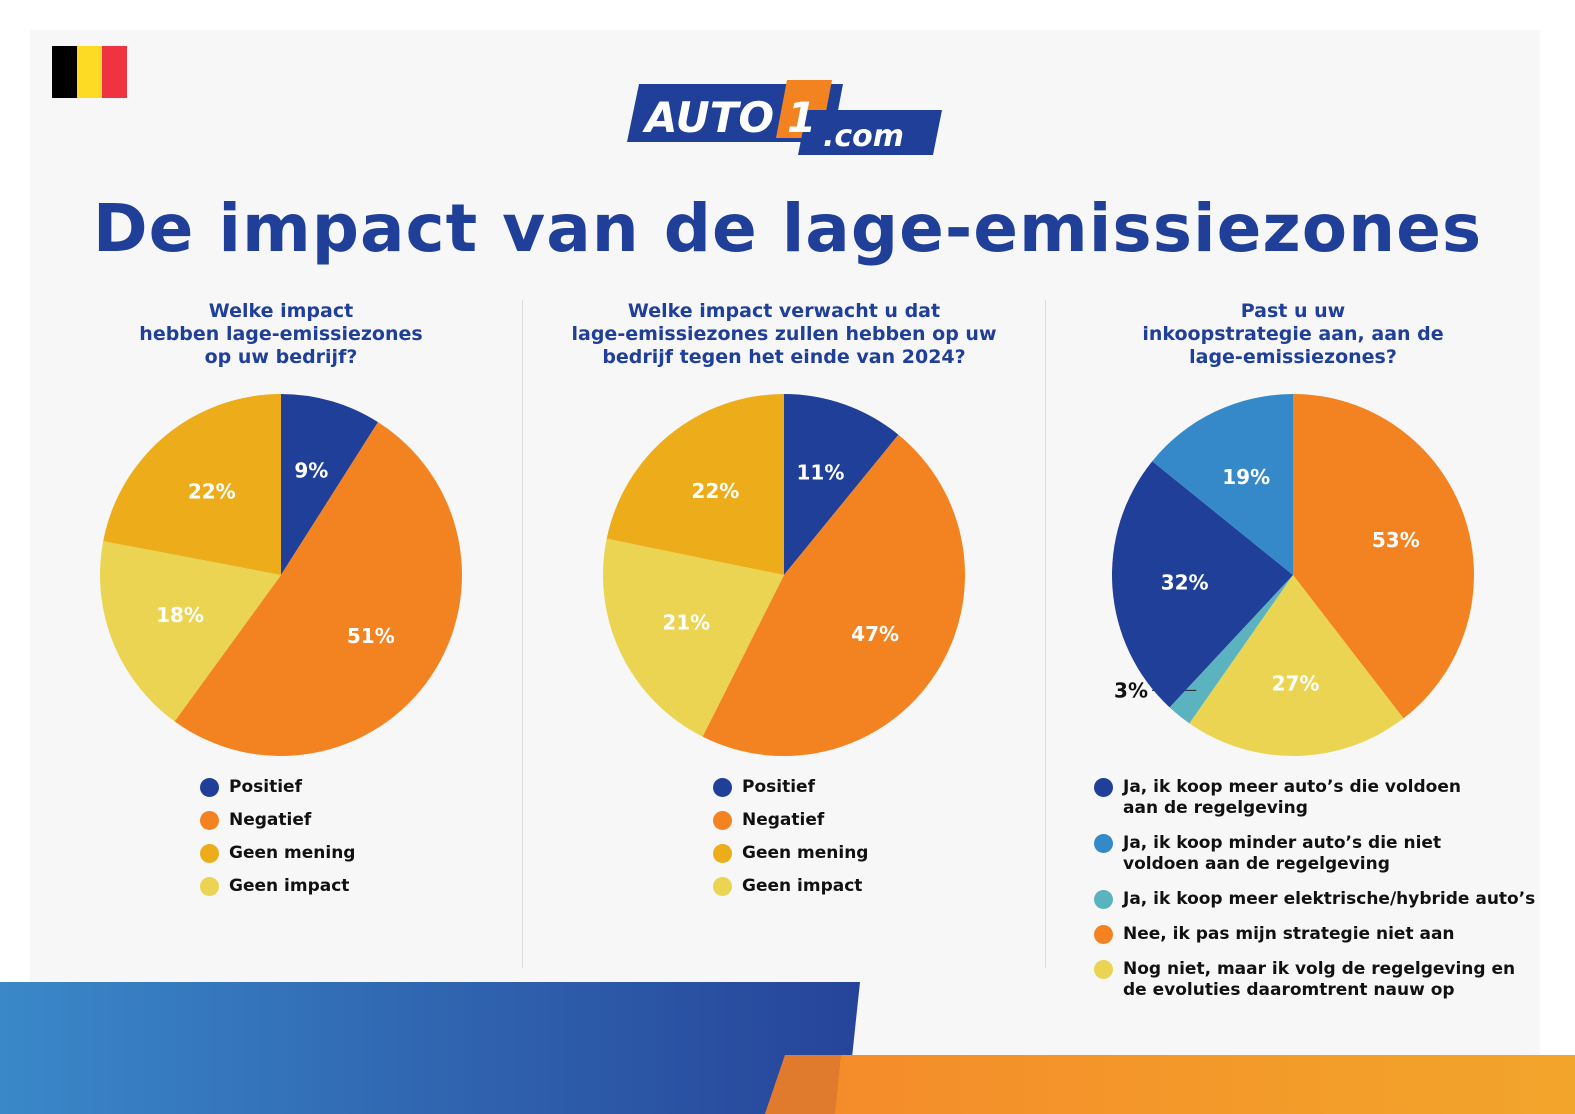 The image size is (1575, 1114). What do you see at coordinates (875, 634) in the screenshot?
I see `slice-value-label: 47%` at bounding box center [875, 634].